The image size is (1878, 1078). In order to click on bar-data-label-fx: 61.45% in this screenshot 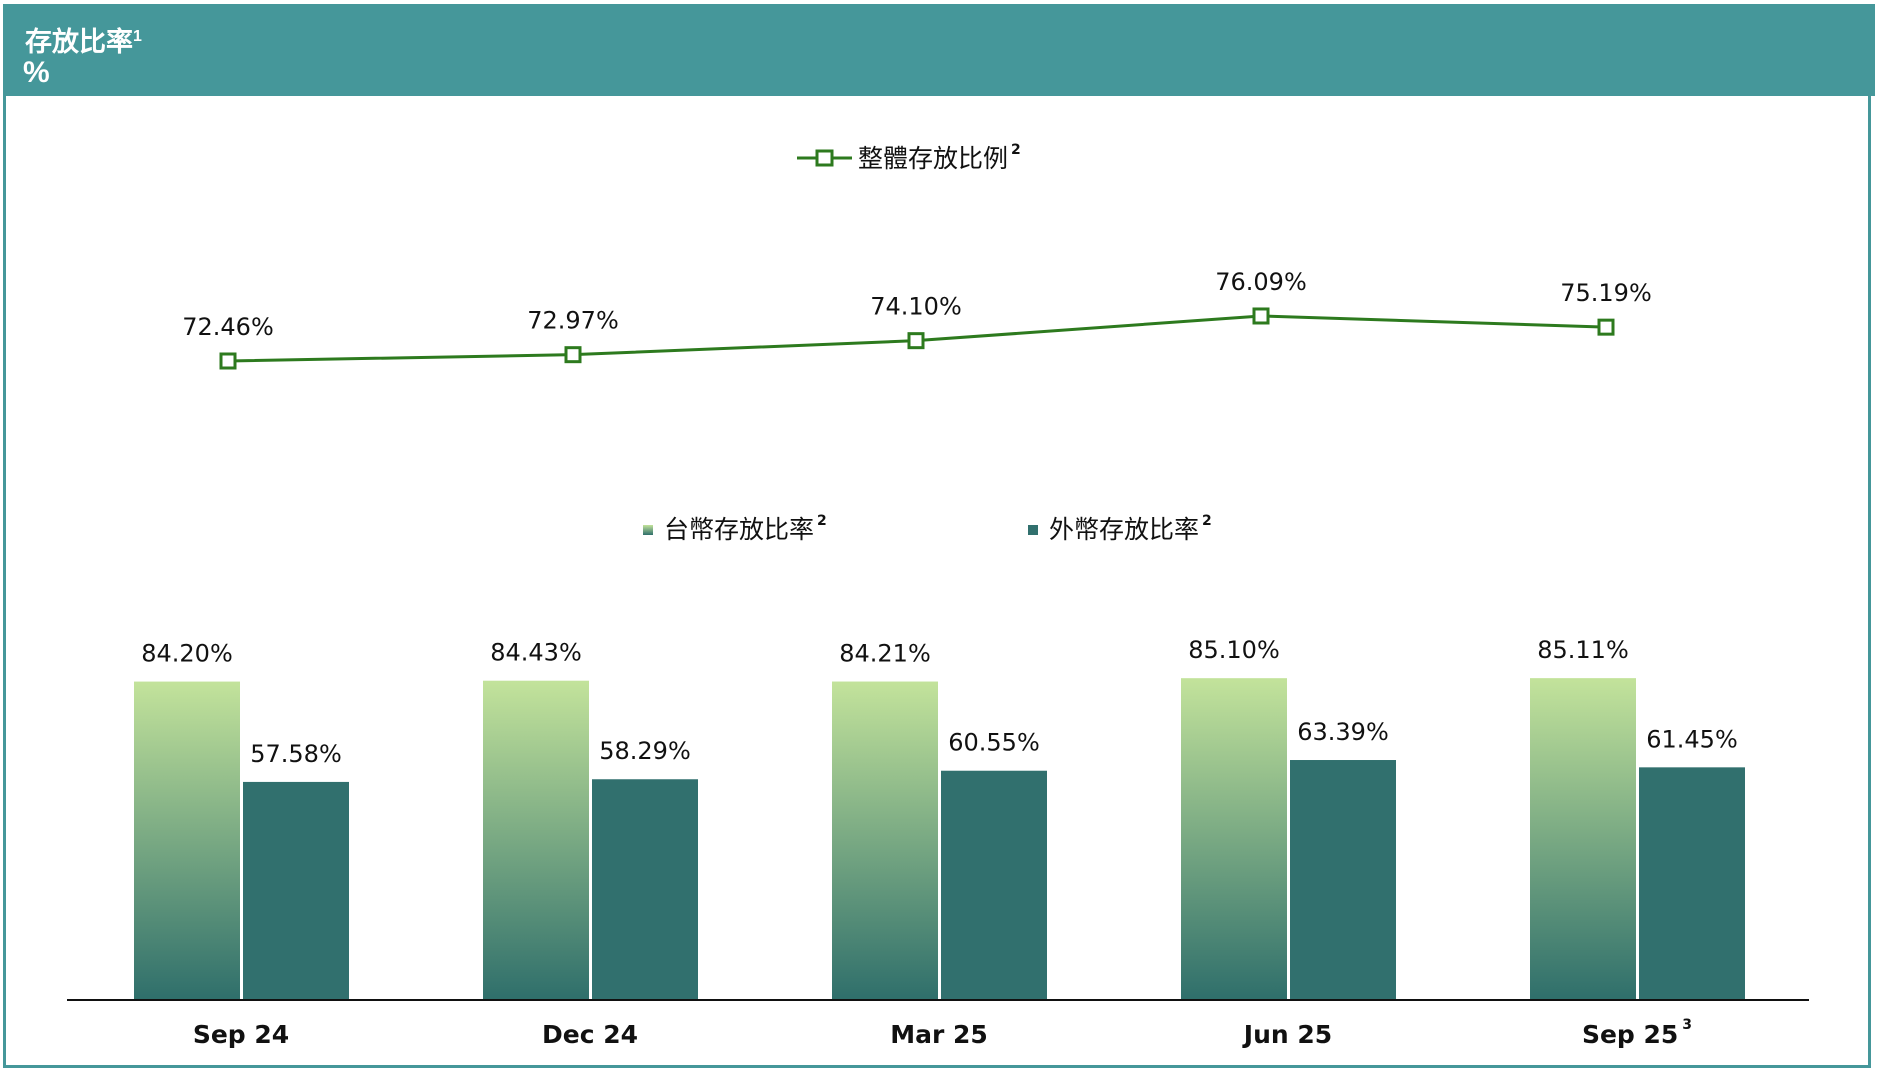, I will do `click(1692, 739)`.